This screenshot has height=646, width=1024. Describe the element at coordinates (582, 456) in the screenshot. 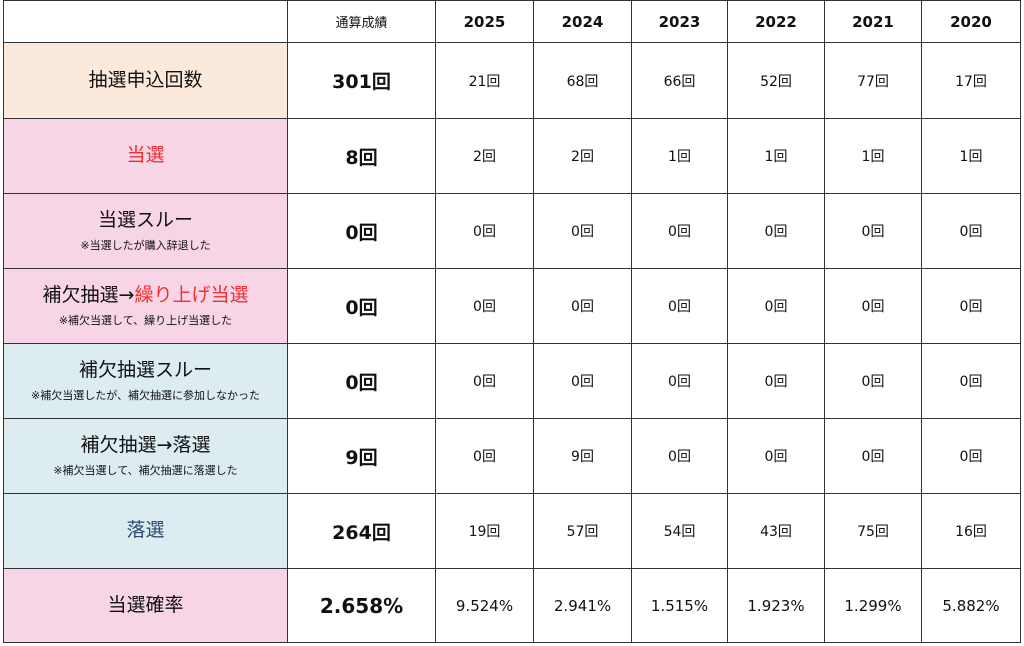

I see `value-cell: 9回` at that location.